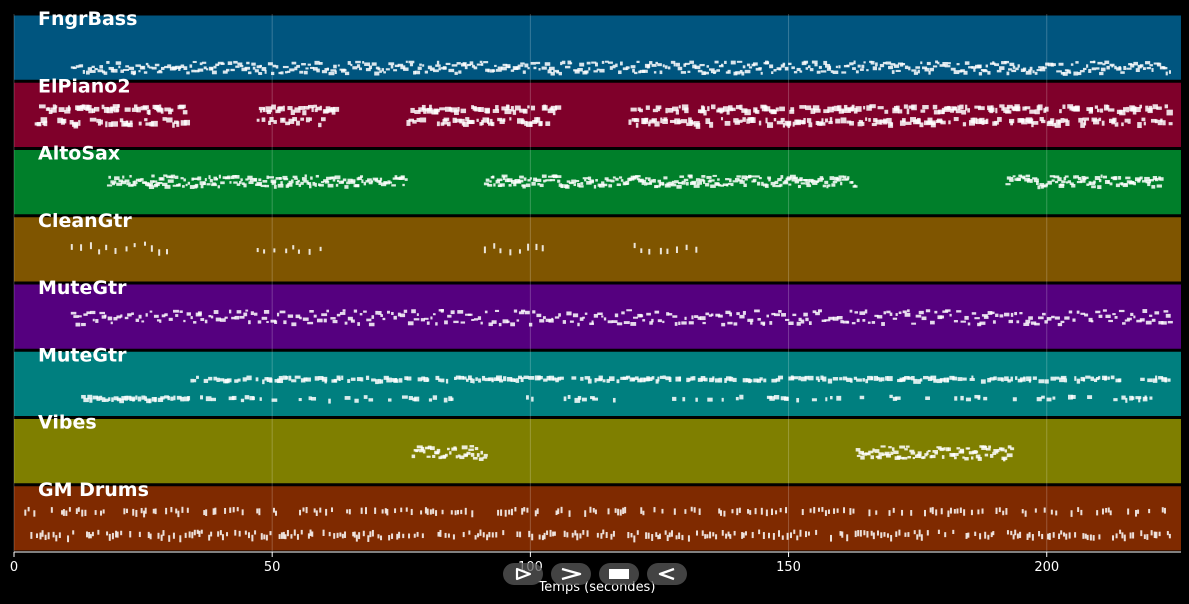  Describe the element at coordinates (619, 574) in the screenshot. I see `stop-button` at that location.